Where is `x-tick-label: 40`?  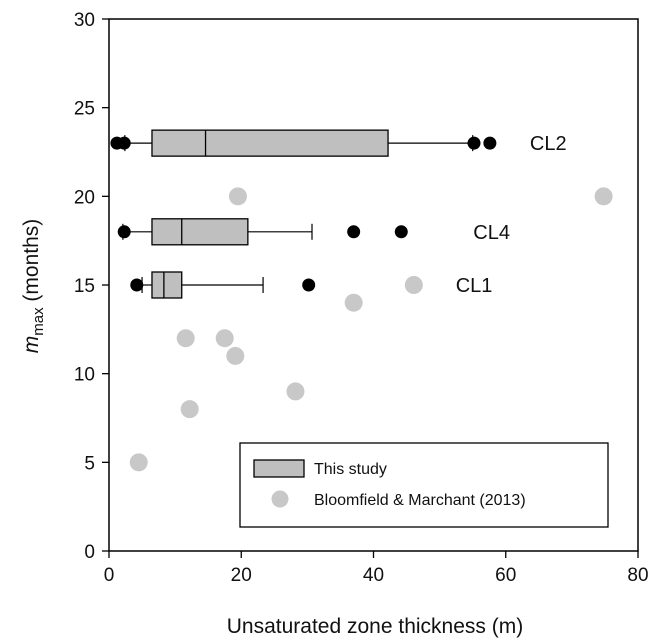 x-tick-label: 40 is located at coordinates (373, 575).